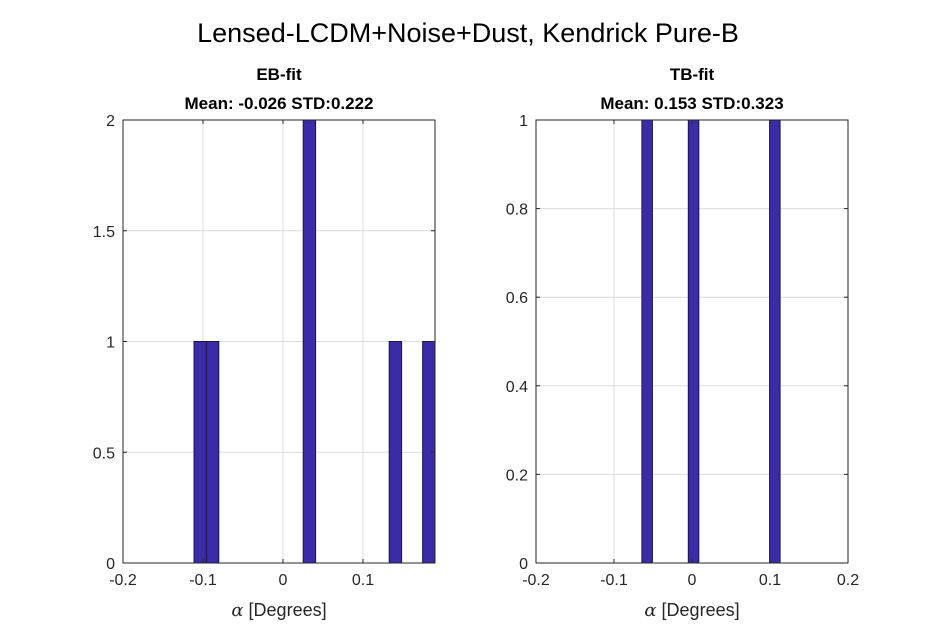 The image size is (938, 625). What do you see at coordinates (614, 580) in the screenshot?
I see `tb-xtick-label-1: -0.1` at bounding box center [614, 580].